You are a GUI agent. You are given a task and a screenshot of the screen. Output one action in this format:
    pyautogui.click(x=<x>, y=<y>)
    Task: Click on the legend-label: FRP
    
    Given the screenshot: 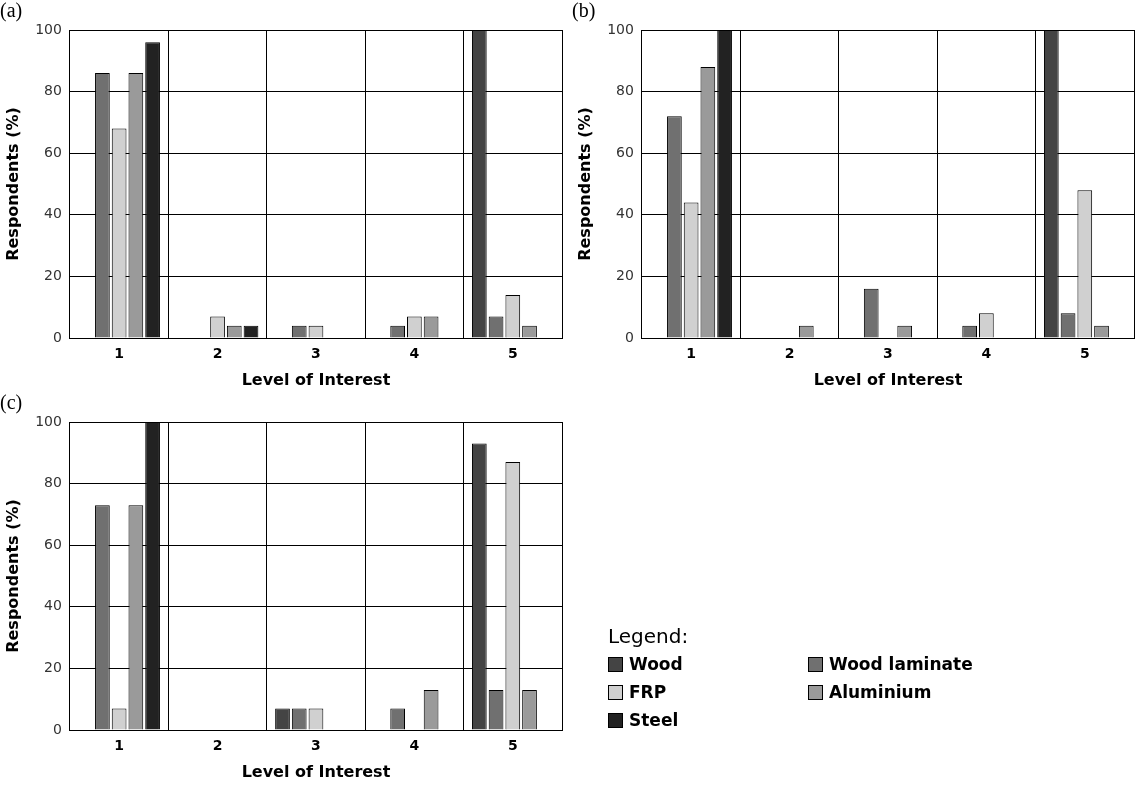 What is the action you would take?
    pyautogui.click(x=648, y=692)
    